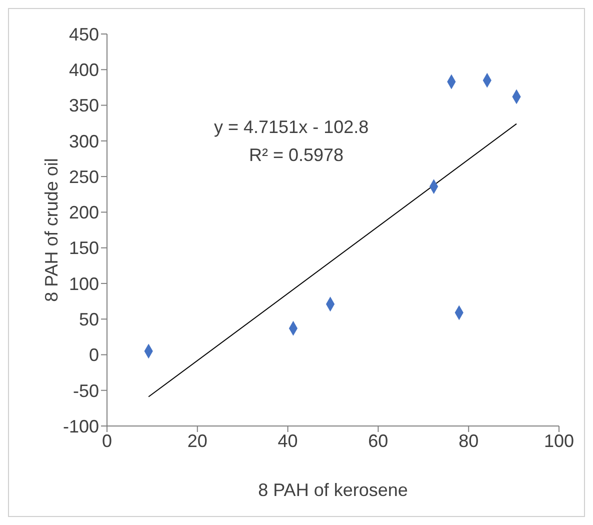 Image resolution: width=593 pixels, height=525 pixels. I want to click on y-tick-label: 400, so click(83, 70).